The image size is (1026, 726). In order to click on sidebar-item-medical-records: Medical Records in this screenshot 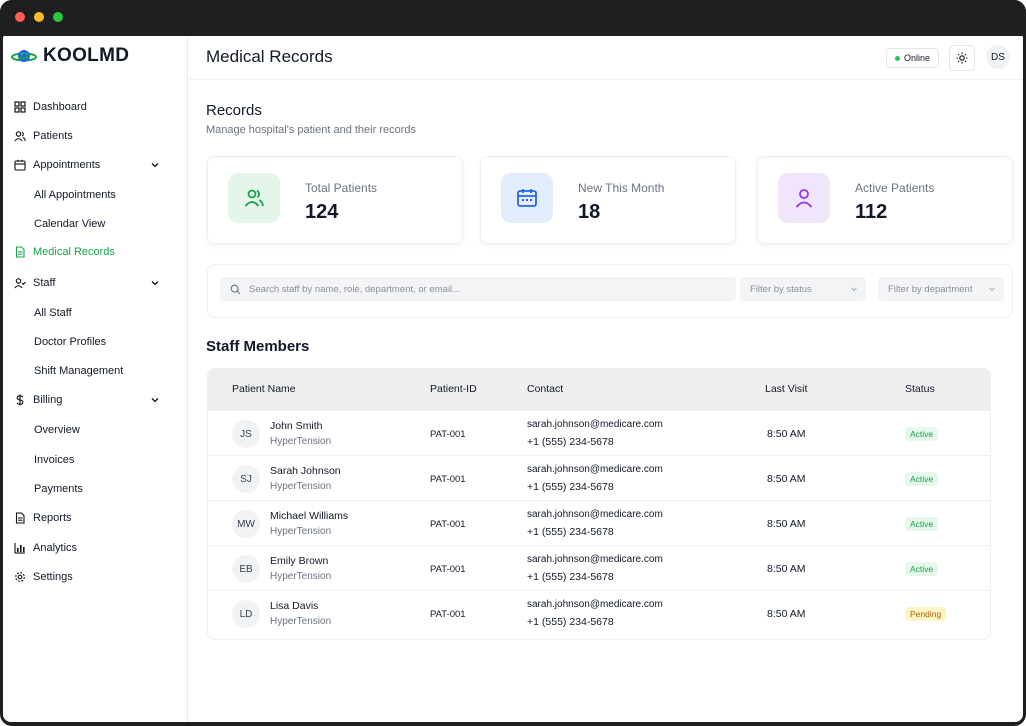, I will do `click(64, 252)`.